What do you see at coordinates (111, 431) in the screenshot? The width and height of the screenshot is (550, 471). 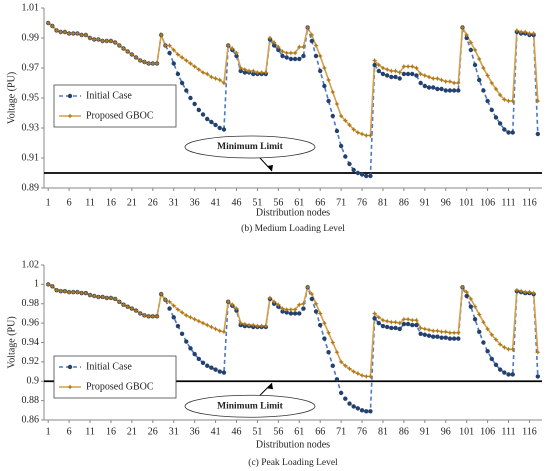 I see `x-tick-label: 16` at bounding box center [111, 431].